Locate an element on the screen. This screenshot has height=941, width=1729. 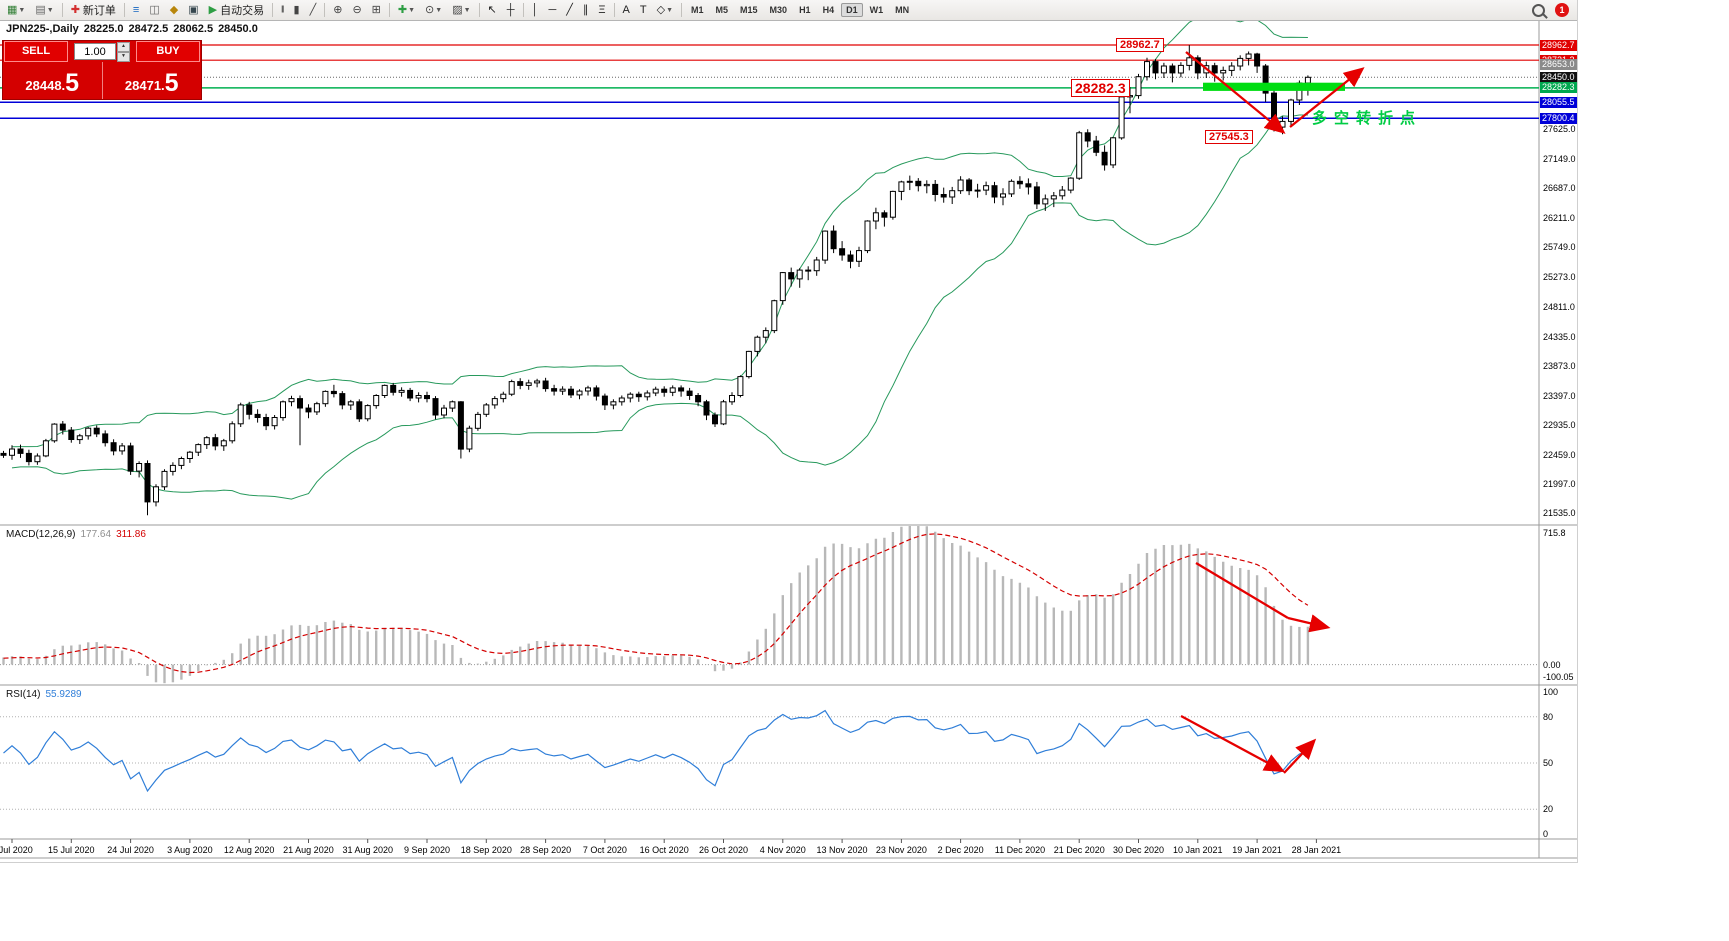
autotrading-button-label: 自动交易 is located at coordinates (242, 11).